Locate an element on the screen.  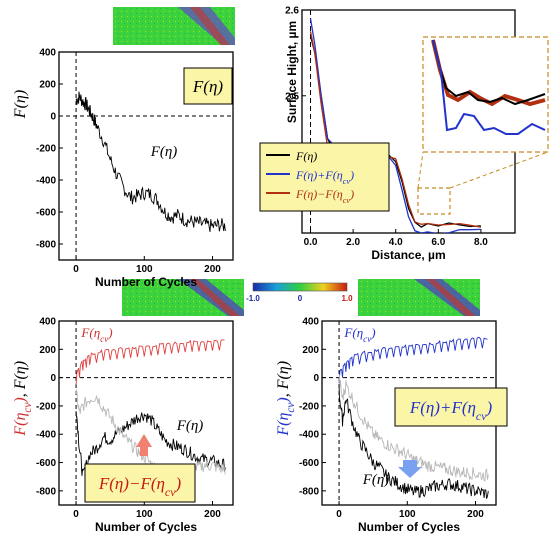
y-axis-label: F(η) is located at coordinates (20, 104).